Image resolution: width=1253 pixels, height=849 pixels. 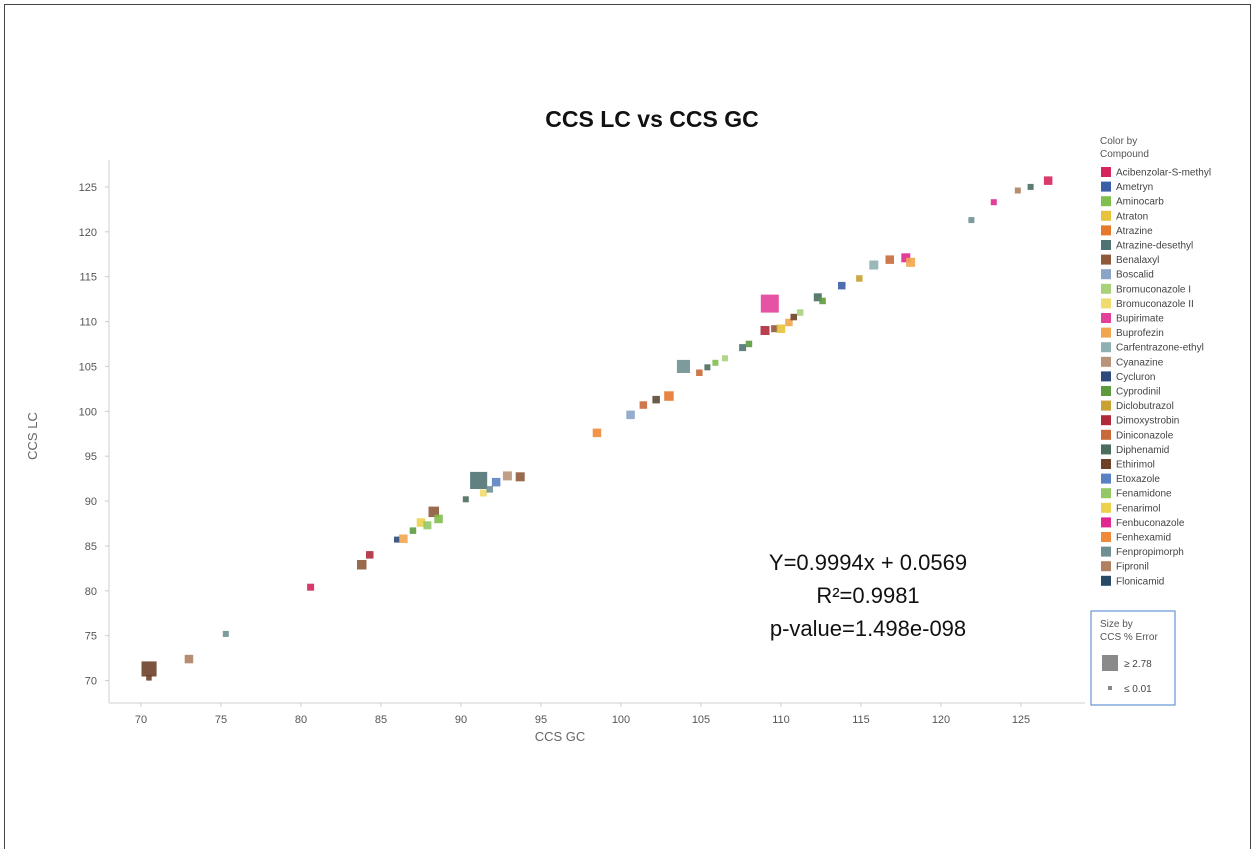 I want to click on size-legend-large-label: ≥ 2.78, so click(x=1138, y=664).